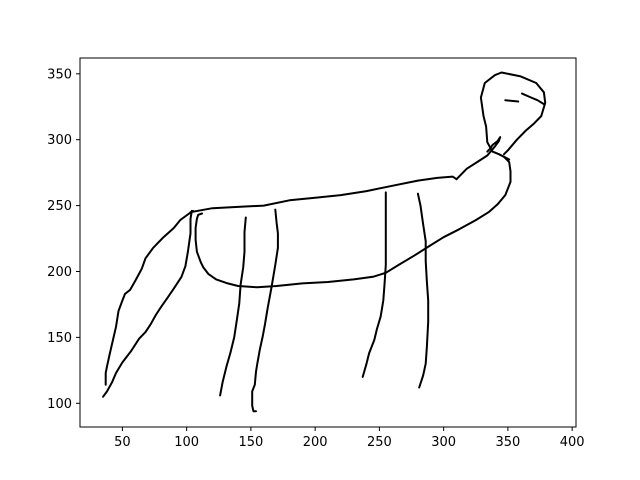 Image resolution: width=640 pixels, height=480 pixels. What do you see at coordinates (186, 442) in the screenshot?
I see `x-tick-label: 100` at bounding box center [186, 442].